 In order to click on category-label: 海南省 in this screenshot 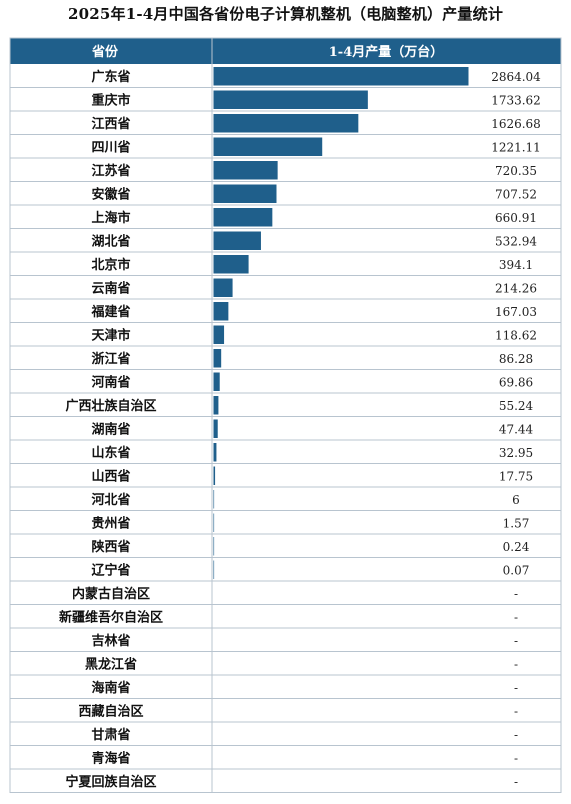, I will do `click(110, 688)`.